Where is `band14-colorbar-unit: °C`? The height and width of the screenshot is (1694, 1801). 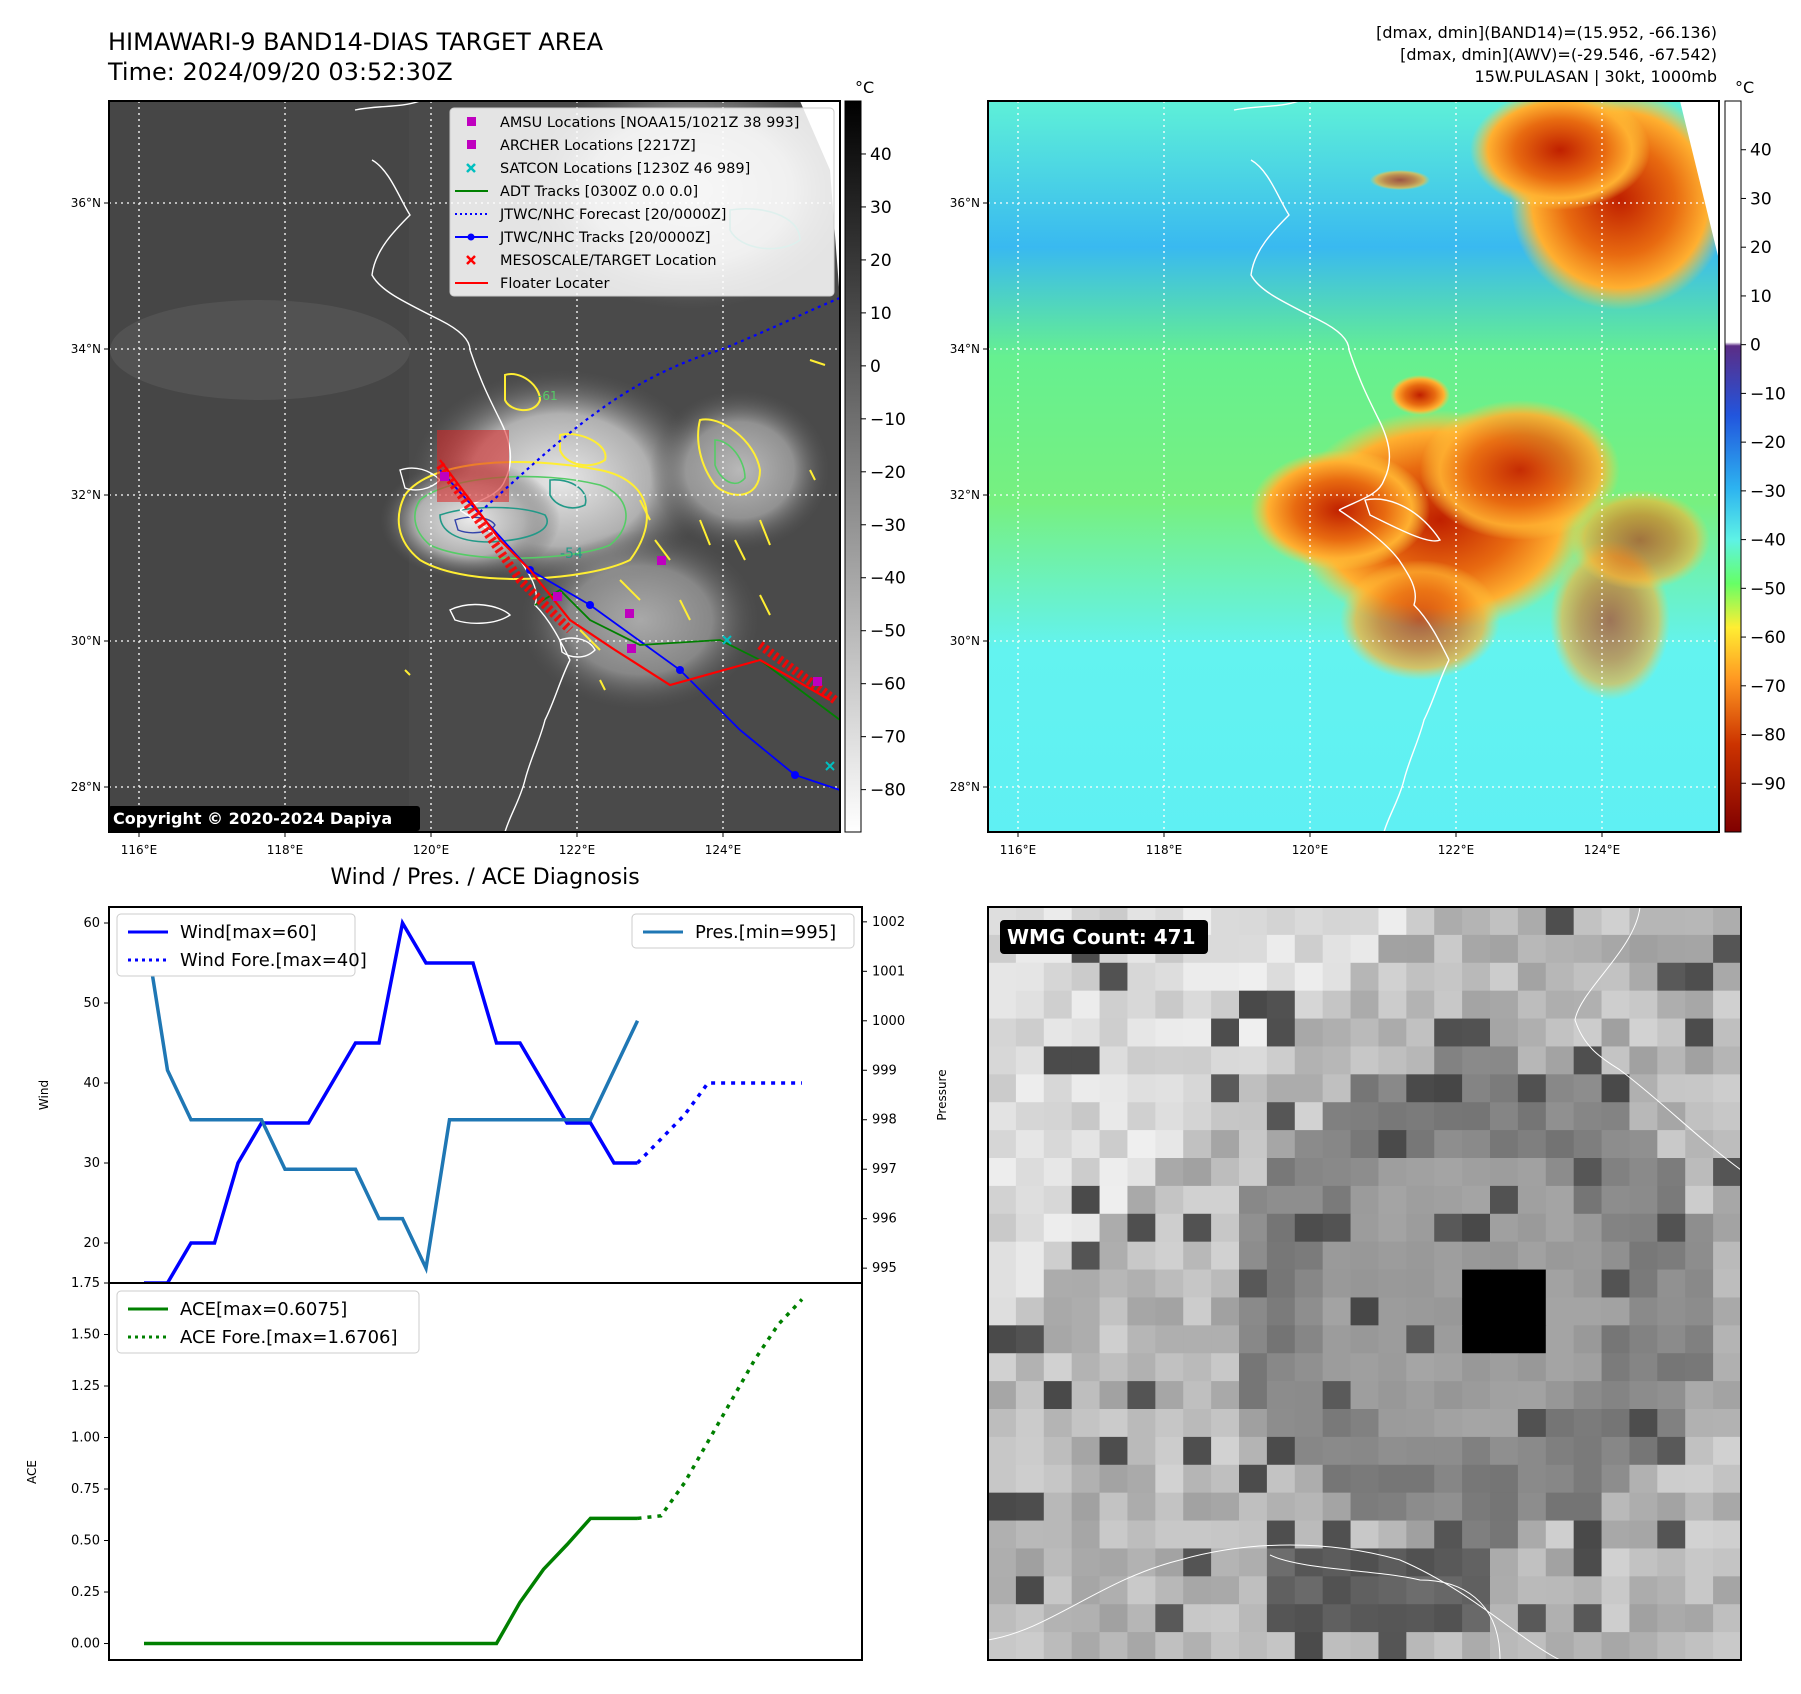
band14-colorbar-unit: °C is located at coordinates (864, 87).